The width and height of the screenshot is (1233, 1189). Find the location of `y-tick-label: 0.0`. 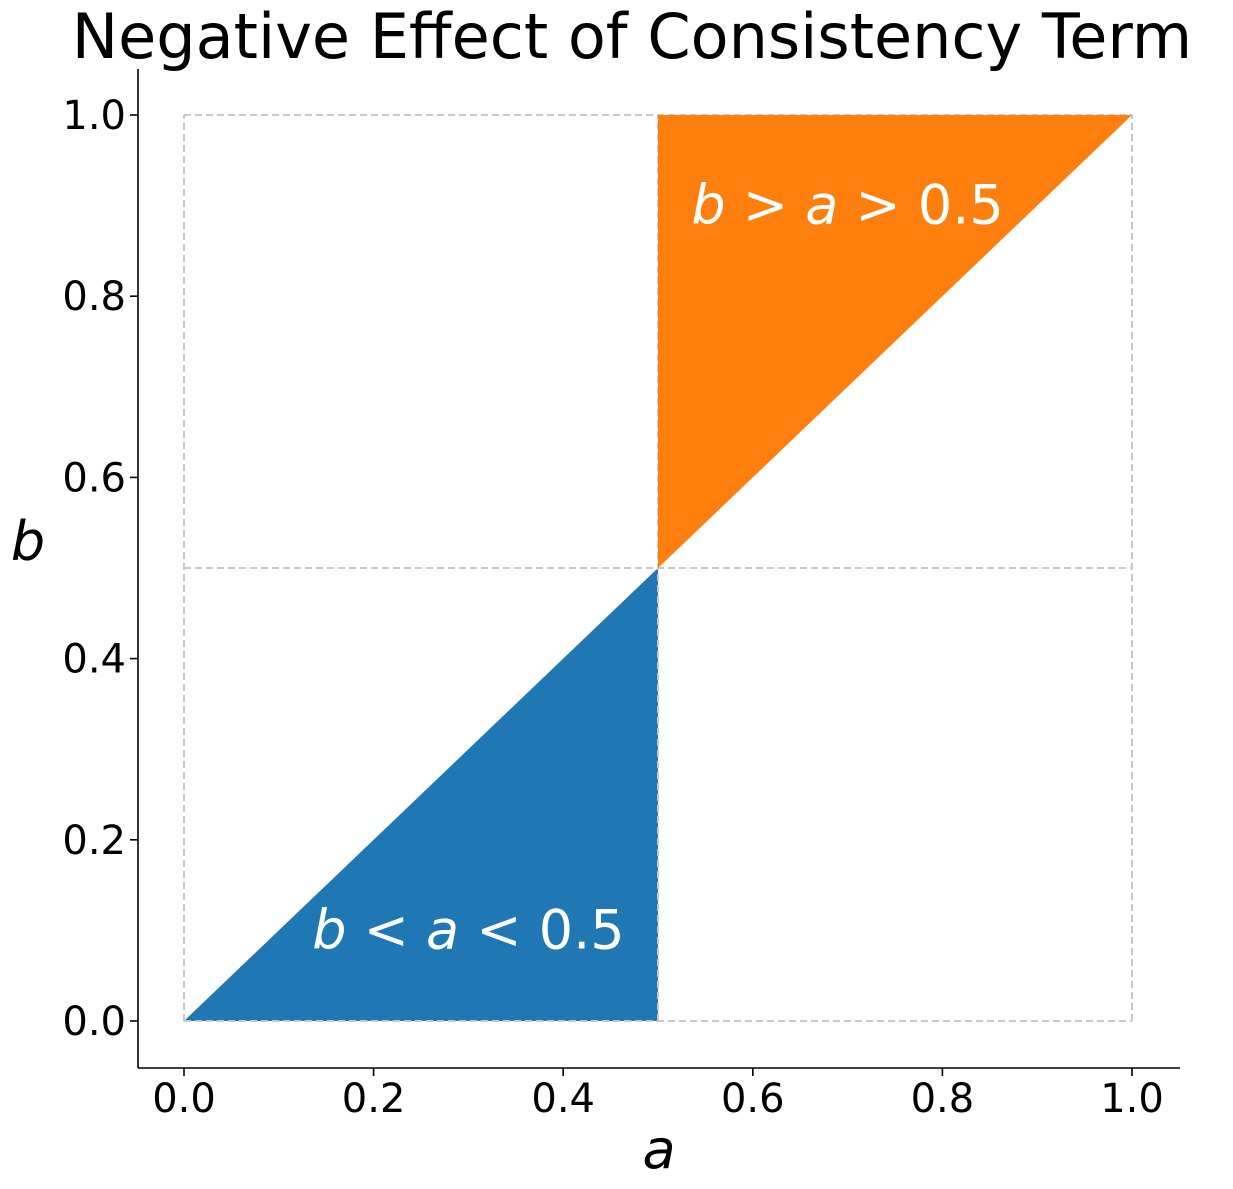

y-tick-label: 0.0 is located at coordinates (94, 1022).